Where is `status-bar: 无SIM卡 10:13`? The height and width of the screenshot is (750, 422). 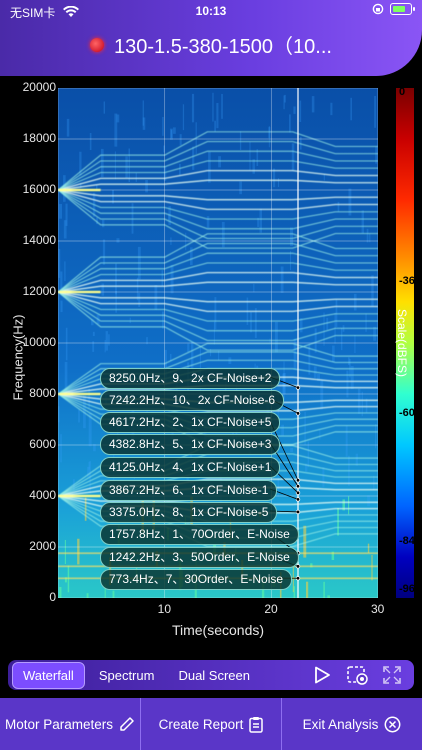 status-bar: 无SIM卡 10:13 is located at coordinates (212, 11).